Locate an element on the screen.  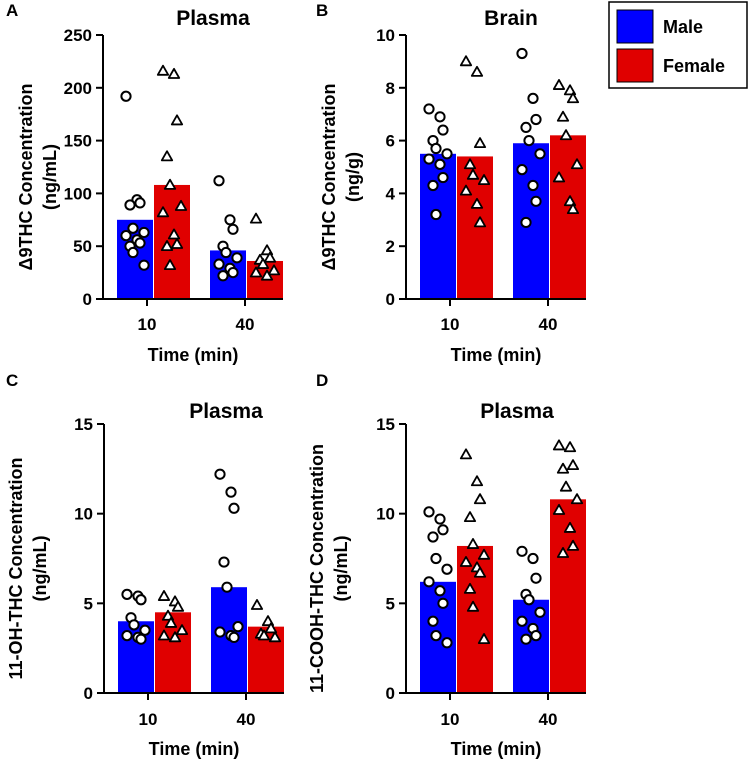
y-axis-title: Δ9THC Concentration (ng/mL) is located at coordinates (38, 177).